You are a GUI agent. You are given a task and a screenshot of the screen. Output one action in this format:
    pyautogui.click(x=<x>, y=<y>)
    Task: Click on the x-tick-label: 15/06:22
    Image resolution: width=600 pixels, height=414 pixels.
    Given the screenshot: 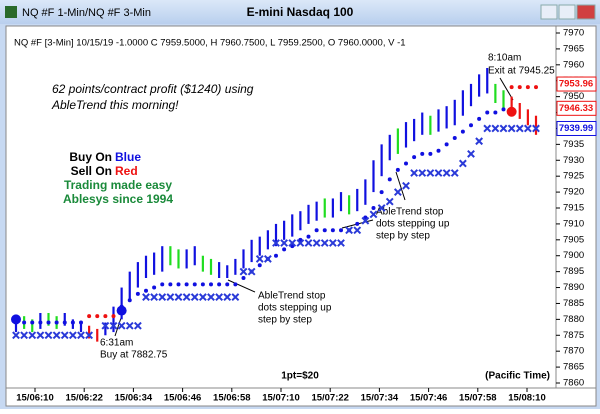 What is the action you would take?
    pyautogui.click(x=84, y=398)
    